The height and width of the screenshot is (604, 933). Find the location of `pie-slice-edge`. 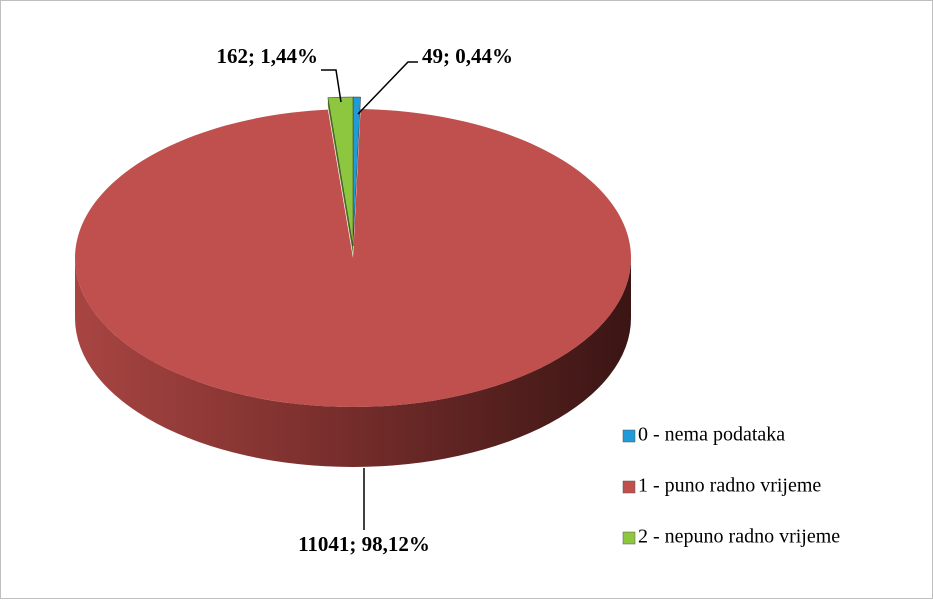

pie-slice-edge is located at coordinates (340, 175).